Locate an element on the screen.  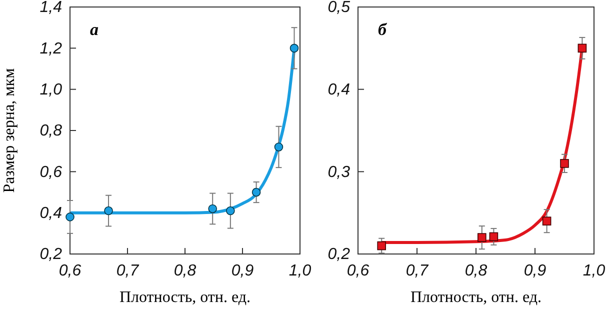
y-tick-label: 0,3 is located at coordinates (339, 172).